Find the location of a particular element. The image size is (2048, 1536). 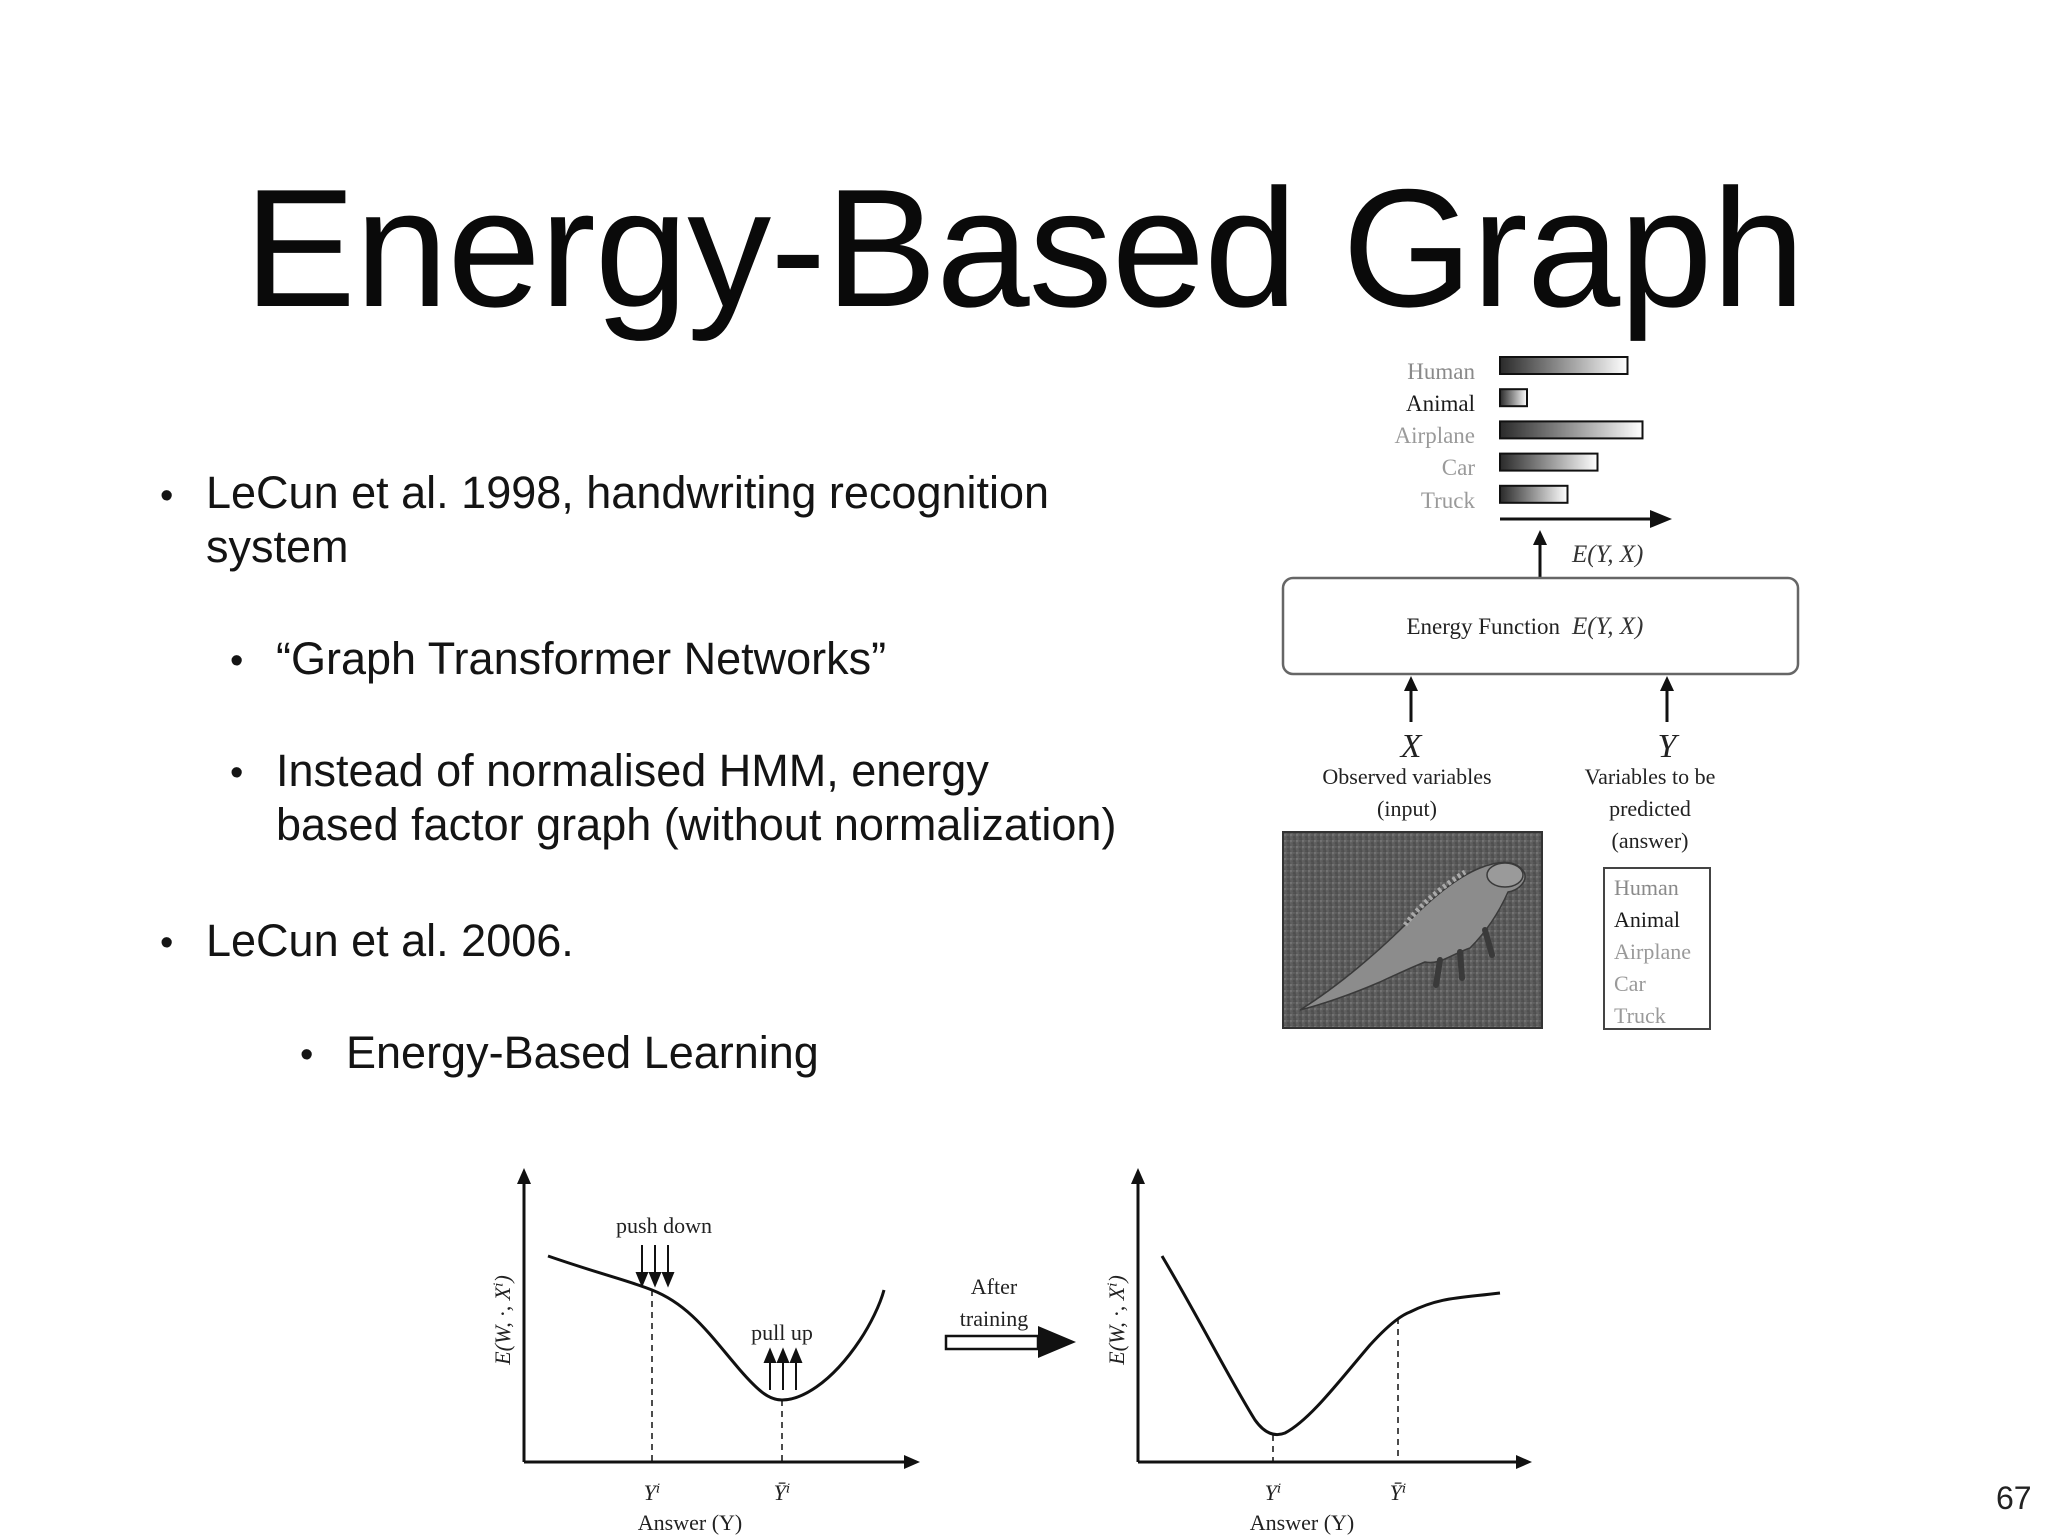

x-caption-line: Observed variables is located at coordinates (1406, 776).